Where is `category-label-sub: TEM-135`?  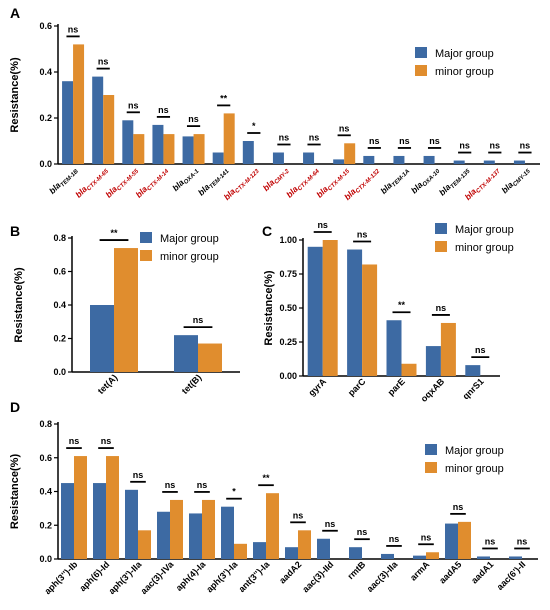 category-label-sub: TEM-135 is located at coordinates (461, 179).